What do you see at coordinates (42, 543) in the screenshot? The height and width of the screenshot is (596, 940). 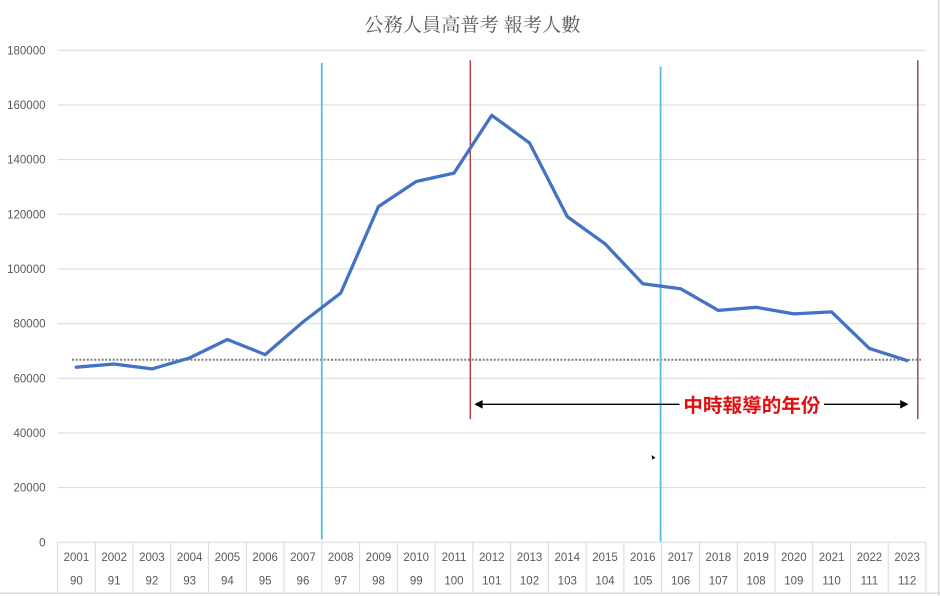 I see `svg-text: 0` at bounding box center [42, 543].